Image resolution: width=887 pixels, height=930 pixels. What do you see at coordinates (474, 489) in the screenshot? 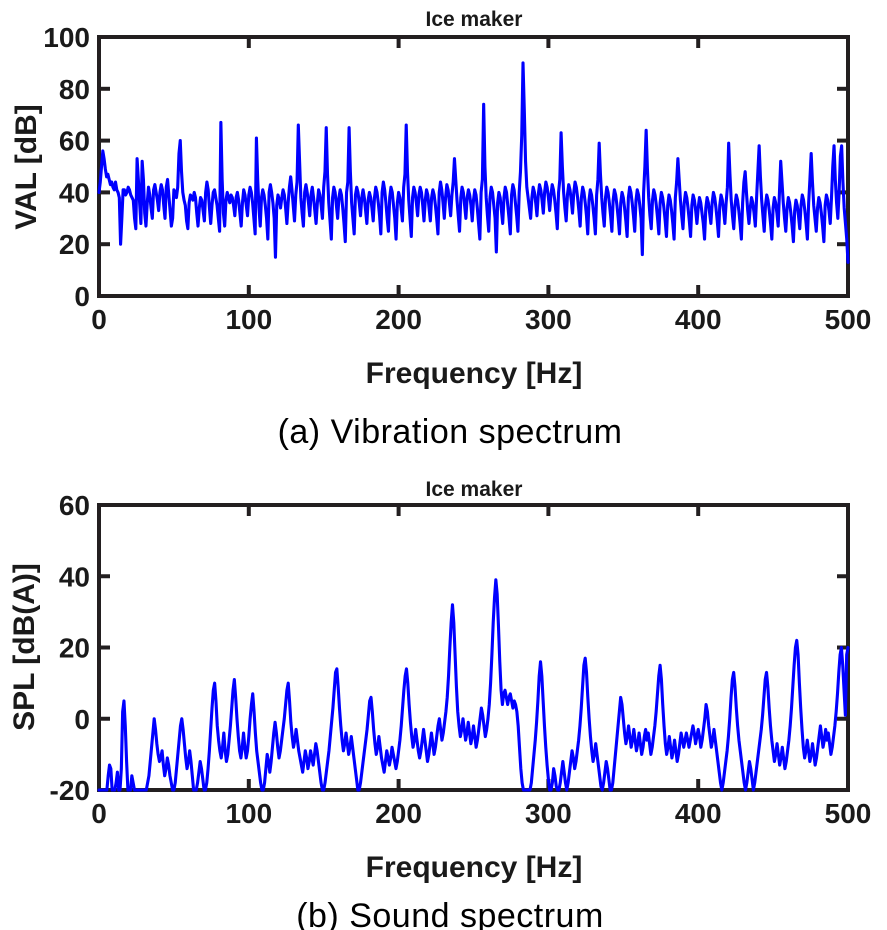
I see `chart-title-b: Ice maker` at bounding box center [474, 489].